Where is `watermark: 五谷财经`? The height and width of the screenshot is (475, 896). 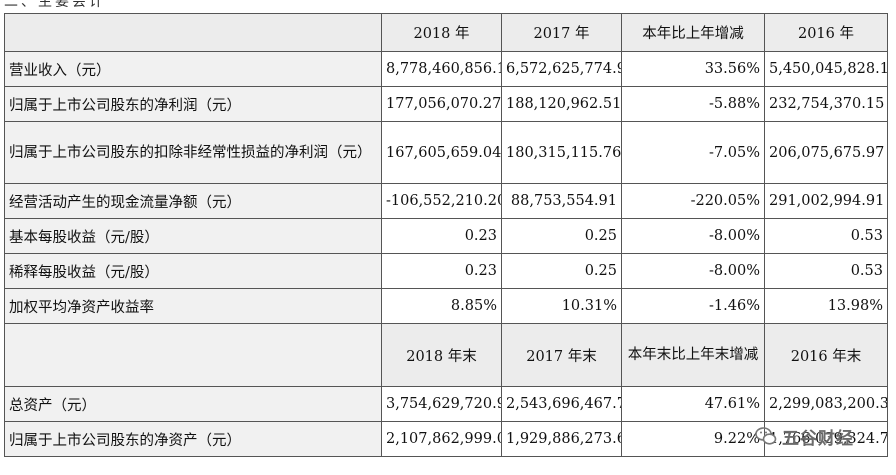 watermark: 五谷财经 is located at coordinates (819, 436).